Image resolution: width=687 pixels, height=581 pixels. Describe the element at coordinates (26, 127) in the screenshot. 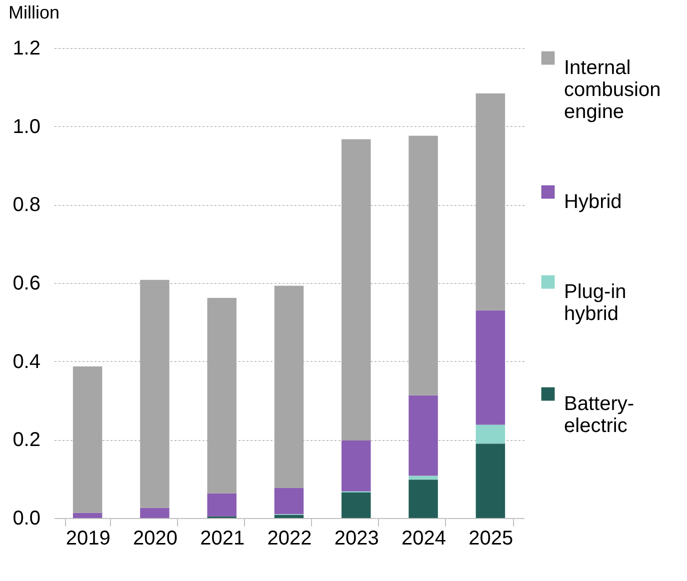

I see `y-tick-label: 1.0` at that location.